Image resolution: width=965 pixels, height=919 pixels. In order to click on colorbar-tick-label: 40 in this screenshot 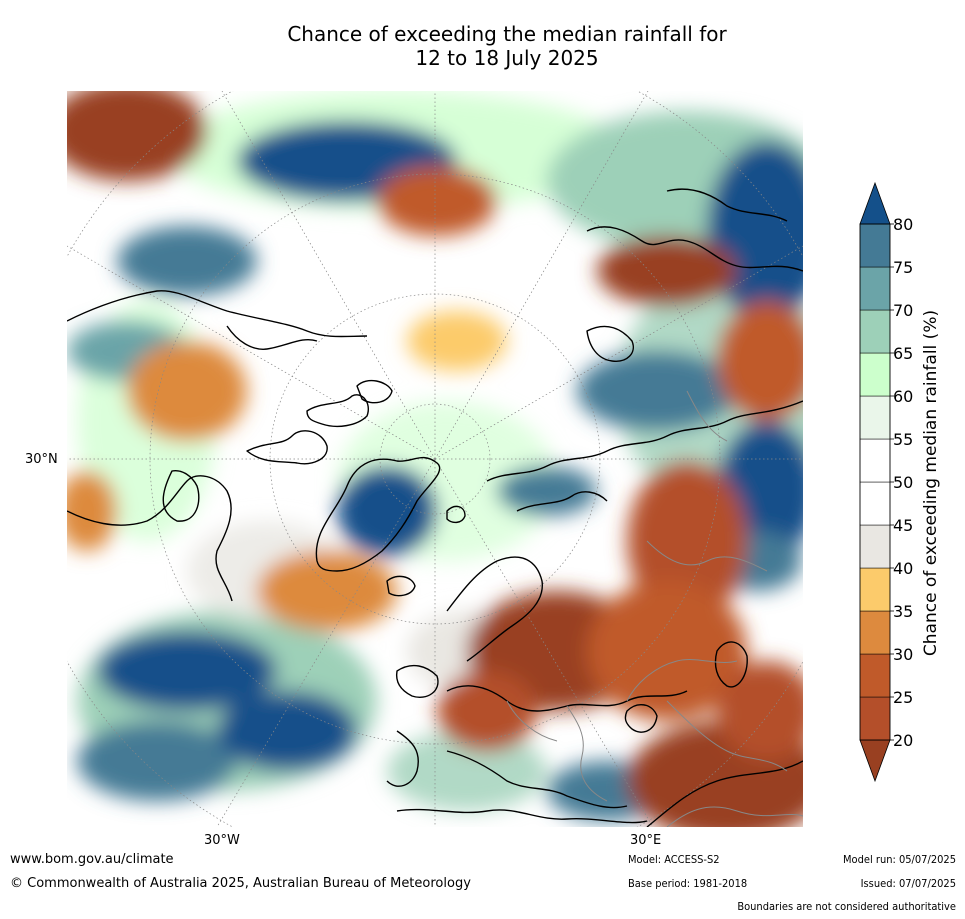, I will do `click(903, 568)`.